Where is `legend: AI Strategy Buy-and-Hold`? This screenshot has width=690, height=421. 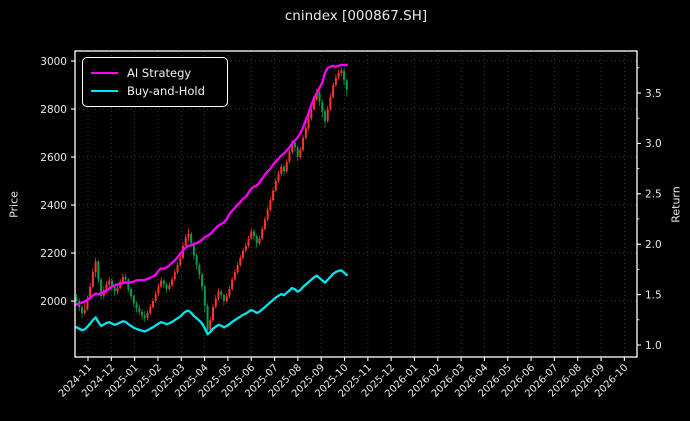 legend: AI Strategy Buy-and-Hold is located at coordinates (155, 82).